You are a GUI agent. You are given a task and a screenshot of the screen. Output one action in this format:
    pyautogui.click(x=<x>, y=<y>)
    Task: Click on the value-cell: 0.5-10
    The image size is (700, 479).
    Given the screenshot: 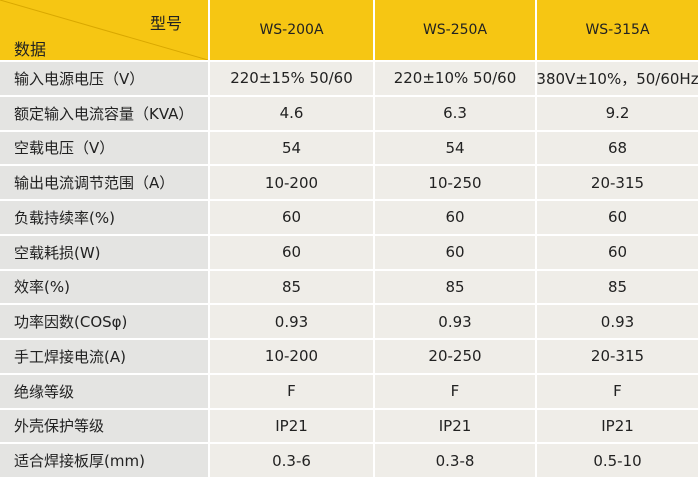 What is the action you would take?
    pyautogui.click(x=617, y=460)
    